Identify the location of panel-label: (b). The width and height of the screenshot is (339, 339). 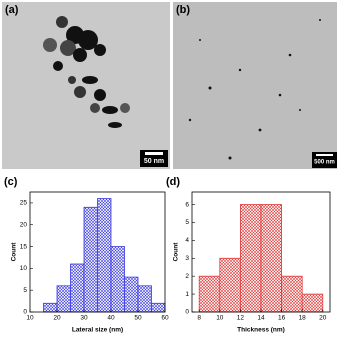
(183, 10).